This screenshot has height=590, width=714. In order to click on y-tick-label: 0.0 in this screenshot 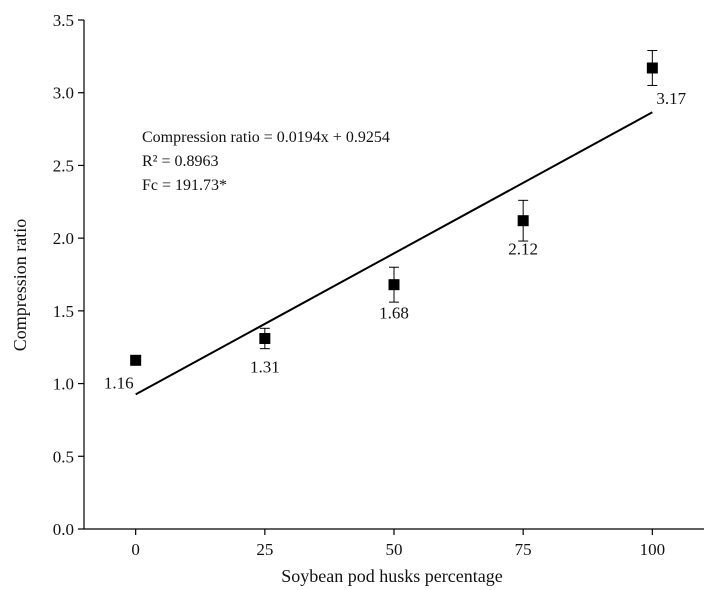, I will do `click(63, 529)`.